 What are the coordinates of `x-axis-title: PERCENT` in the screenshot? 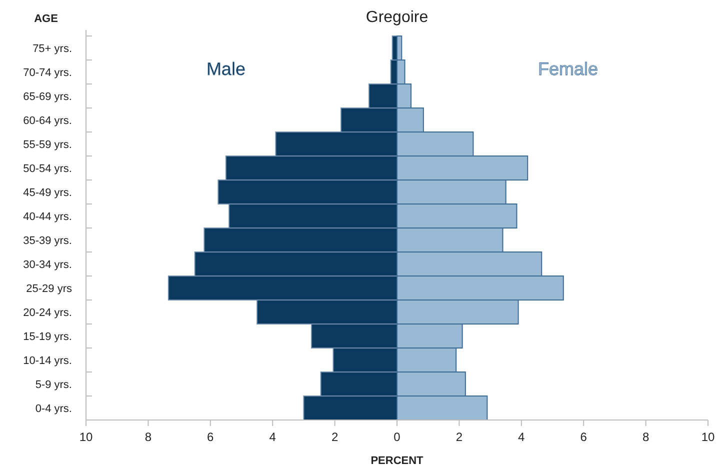 It's located at (397, 461).